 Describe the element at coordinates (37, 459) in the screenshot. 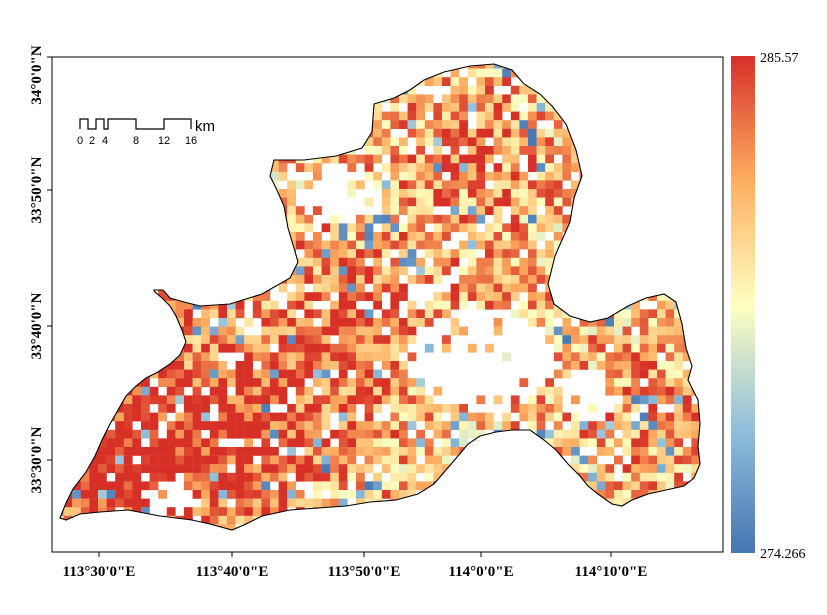

I see `y-tick-label: 33°30'0"N` at that location.